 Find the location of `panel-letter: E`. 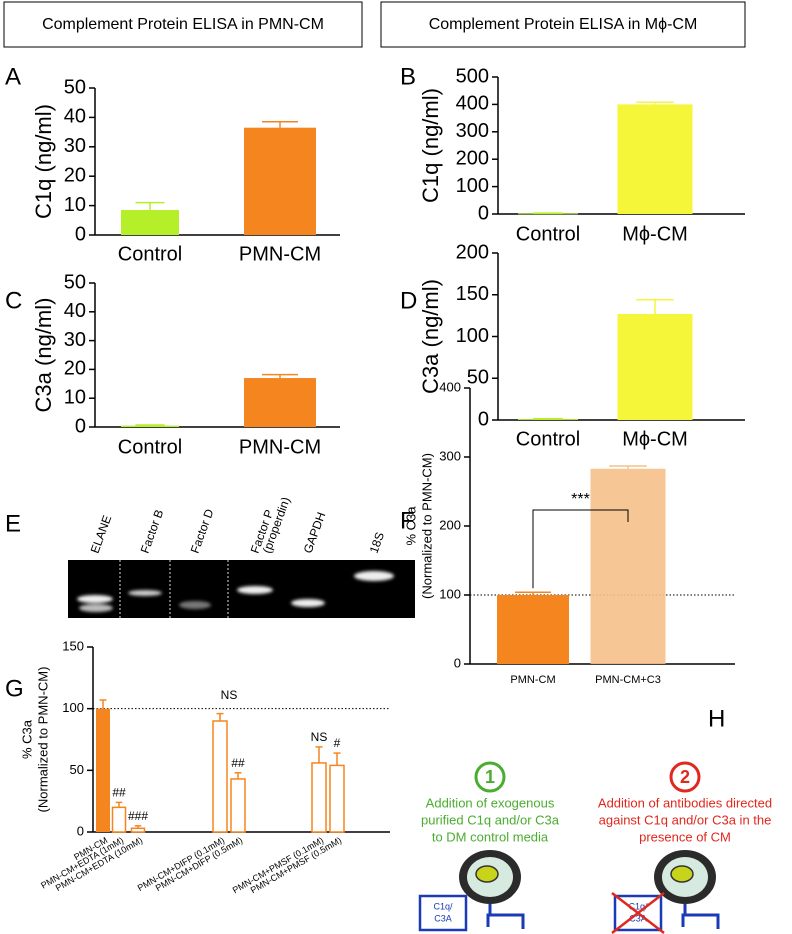

panel-letter: E is located at coordinates (13, 523).